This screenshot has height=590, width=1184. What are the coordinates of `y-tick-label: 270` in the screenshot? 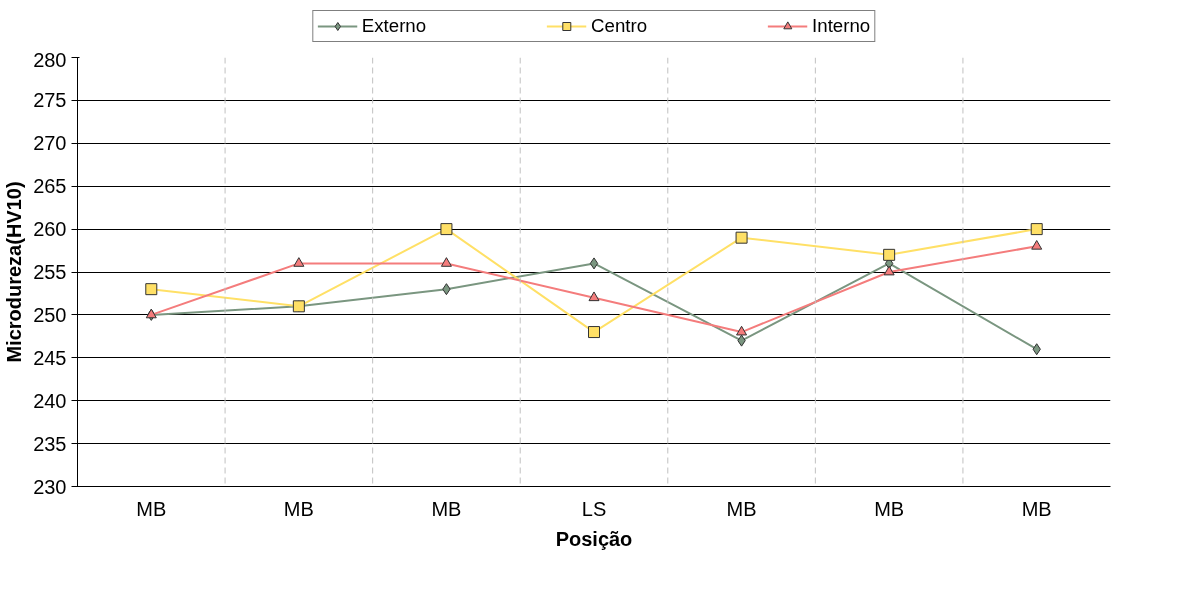 It's located at (50, 143).